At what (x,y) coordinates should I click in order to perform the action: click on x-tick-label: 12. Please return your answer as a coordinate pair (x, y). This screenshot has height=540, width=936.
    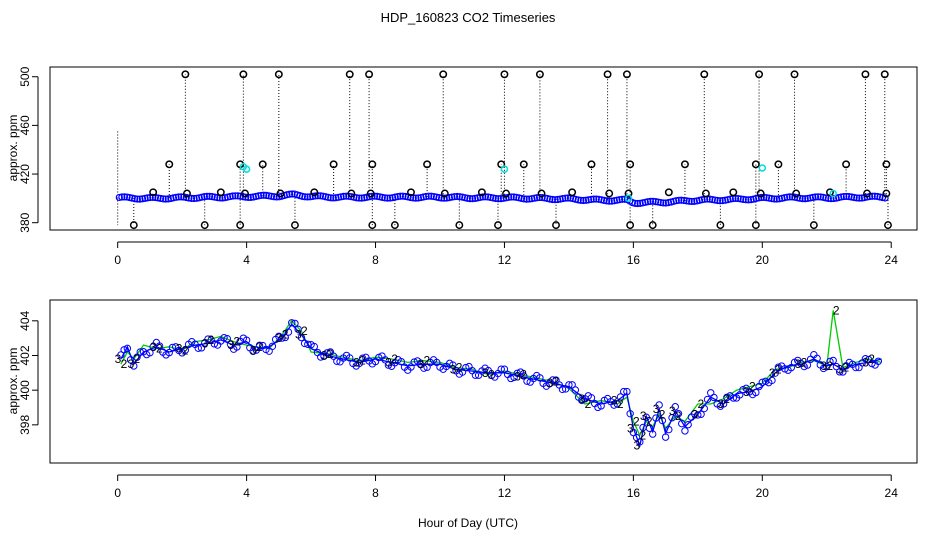
    Looking at the image, I should click on (505, 493).